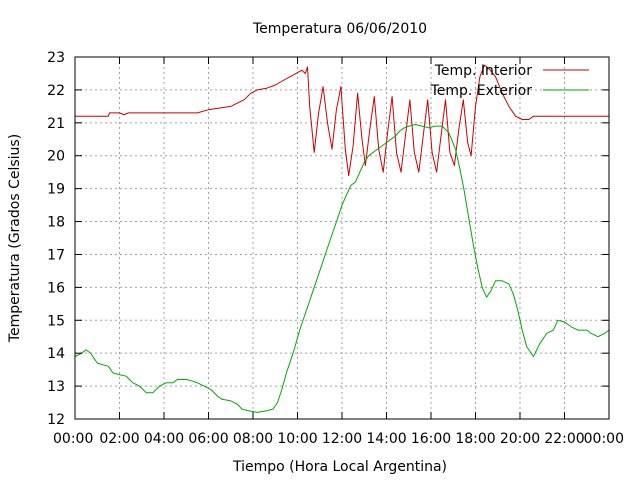  Describe the element at coordinates (164, 439) in the screenshot. I see `x-tick-label: 04:00` at that location.